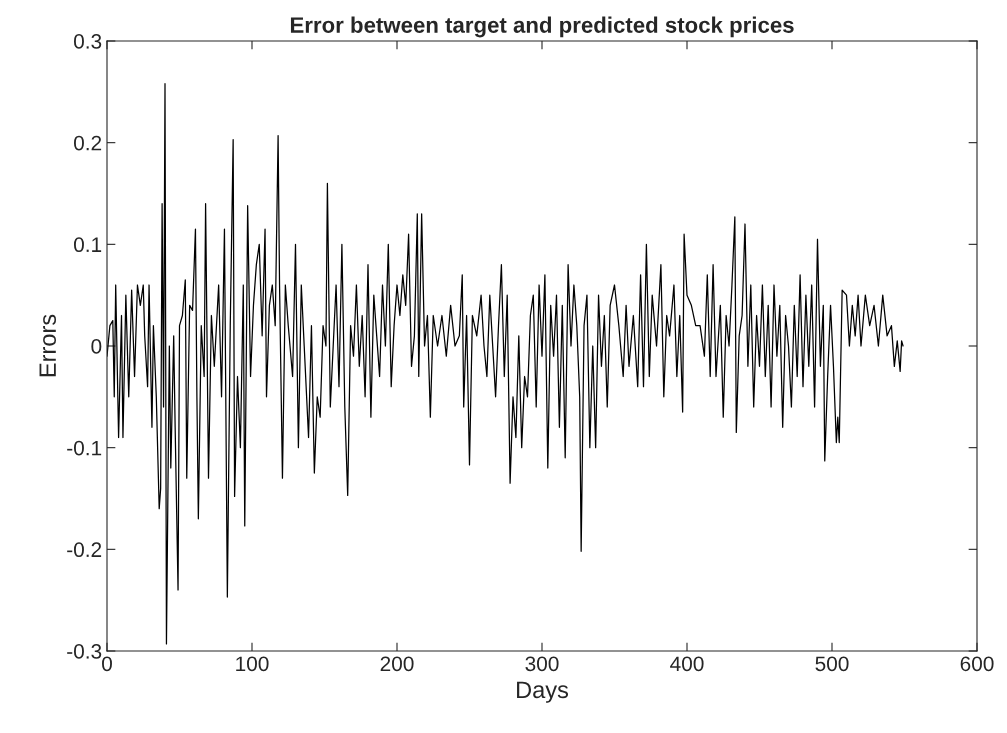 The width and height of the screenshot is (1007, 733). Describe the element at coordinates (687, 664) in the screenshot. I see `x-tick-label: 400` at that location.